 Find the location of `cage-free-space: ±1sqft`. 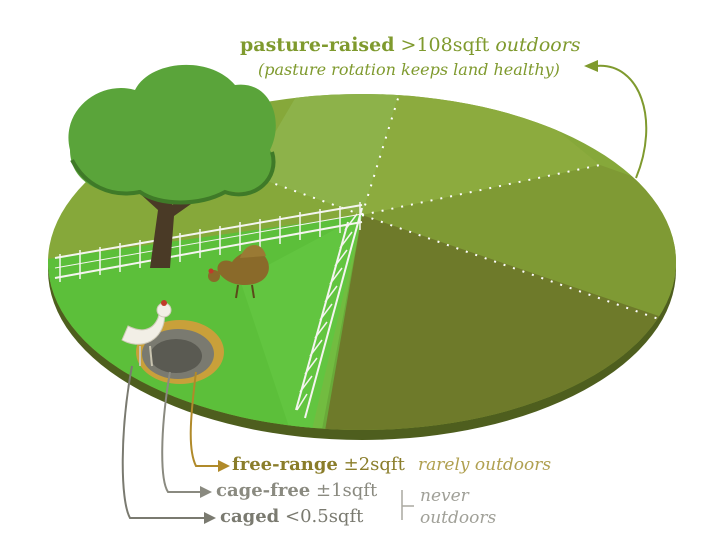

cage-free-space: ±1sqft is located at coordinates (347, 490).